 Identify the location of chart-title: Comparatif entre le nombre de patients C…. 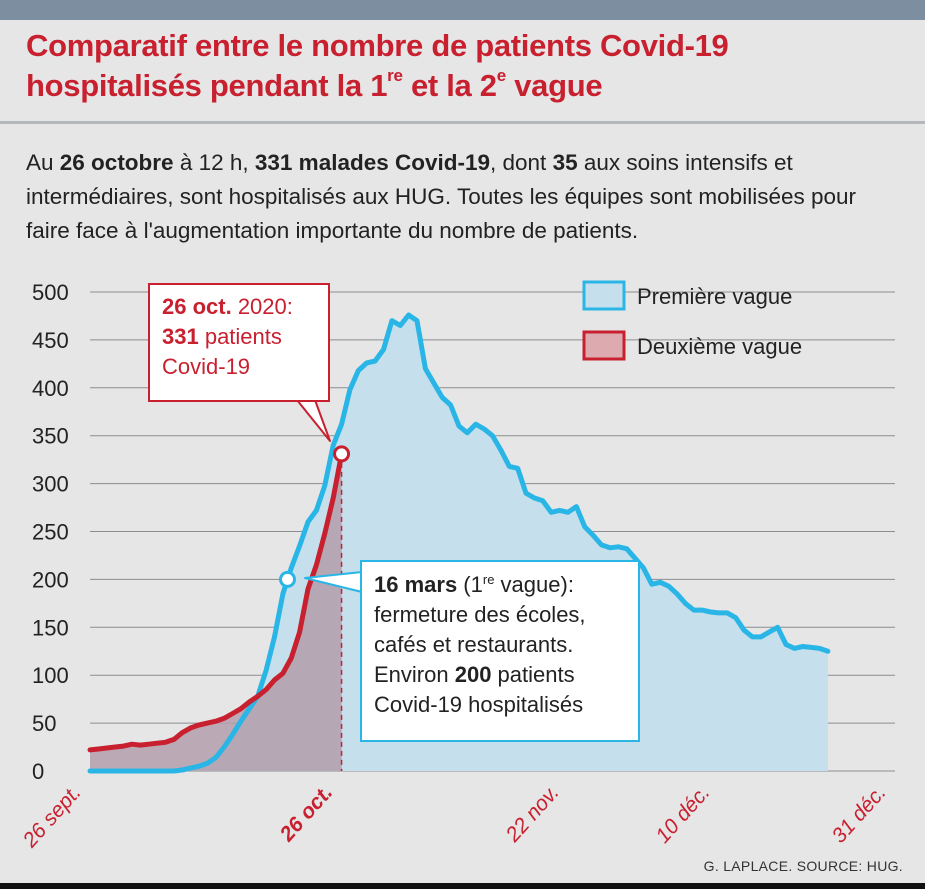
(466, 66).